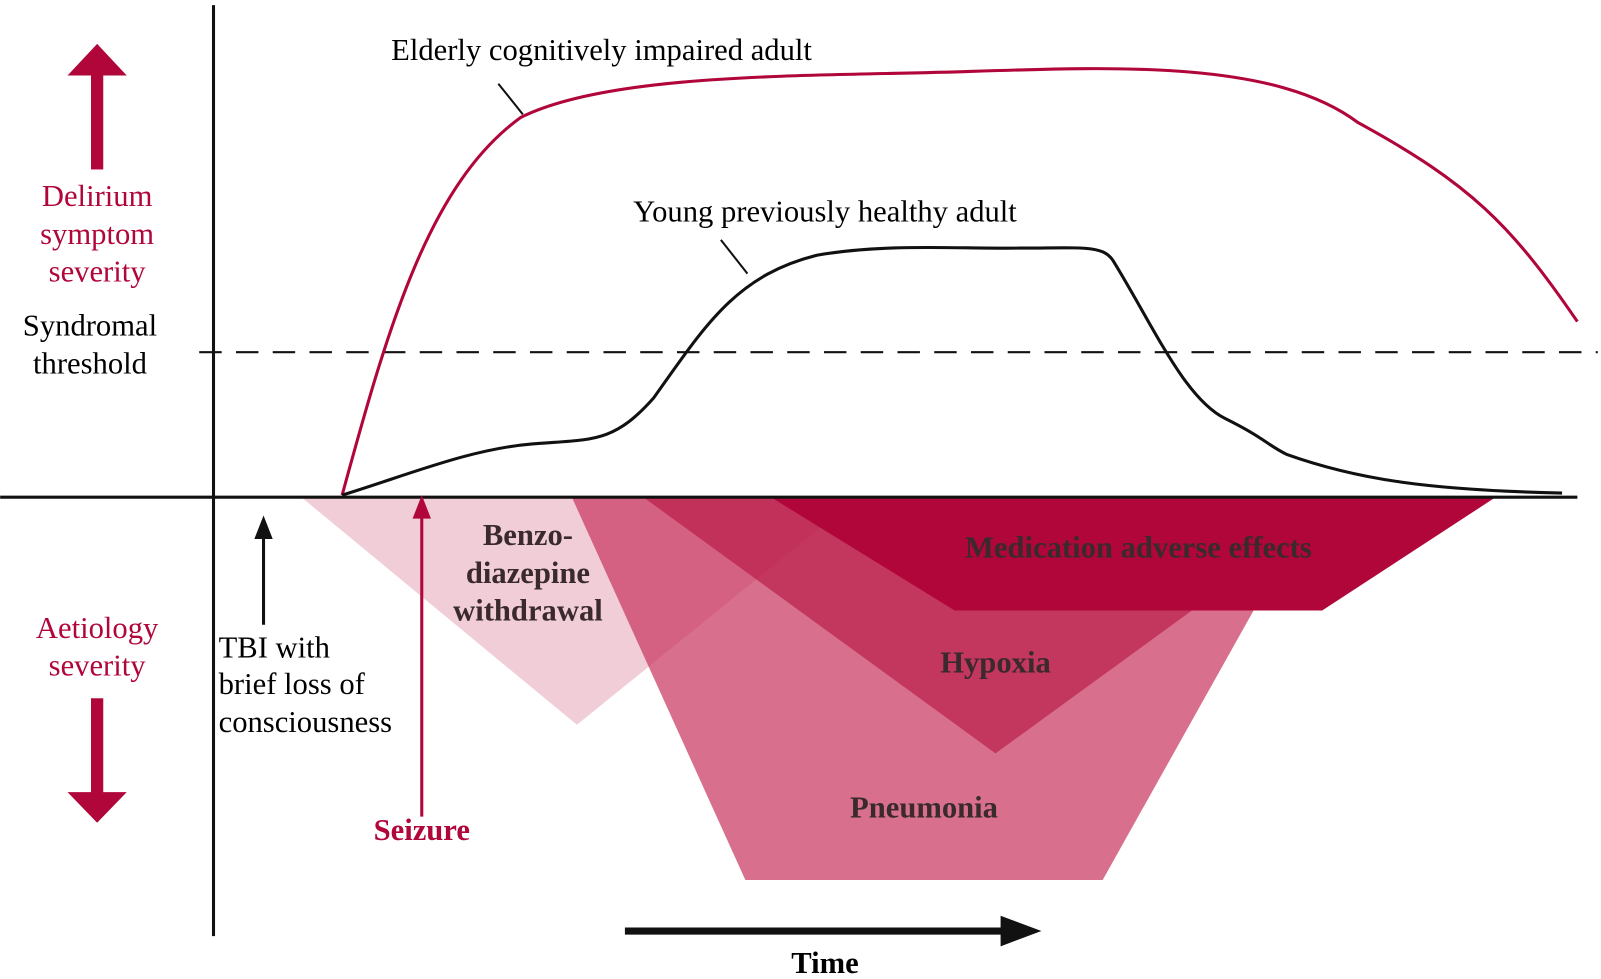 This screenshot has height=979, width=1601. I want to click on aetiology-label: Benzo-, so click(528, 535).